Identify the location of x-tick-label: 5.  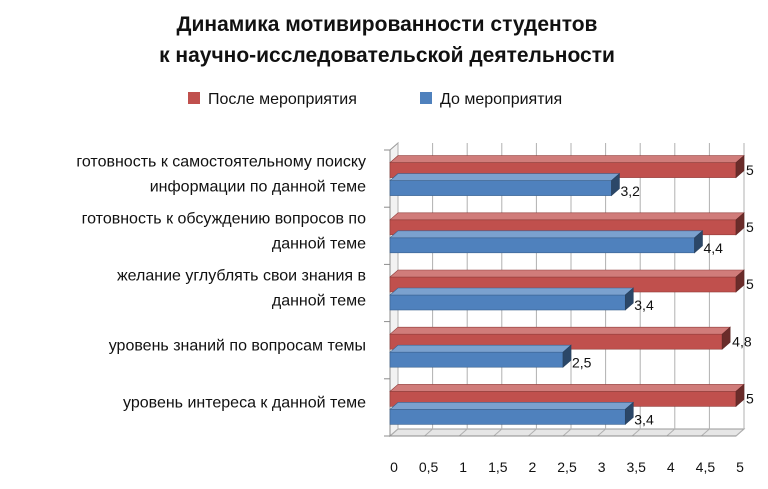
(740, 467).